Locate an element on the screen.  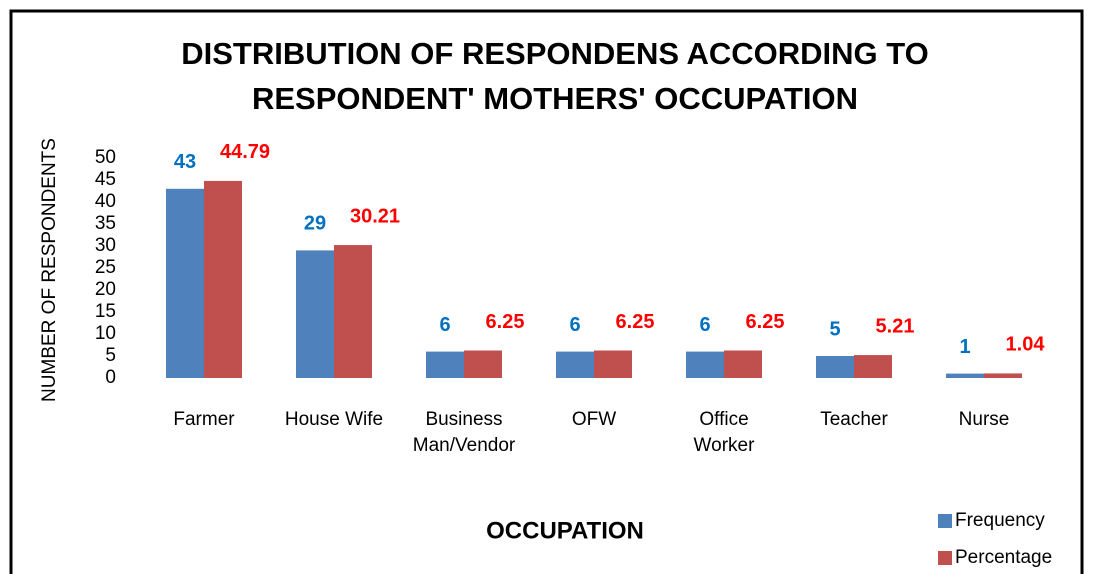
data-label: 44.79 is located at coordinates (245, 152).